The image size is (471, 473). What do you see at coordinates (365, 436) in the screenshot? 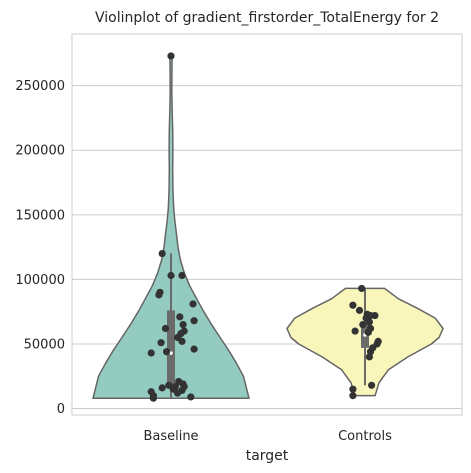
I see `x-tick-label: Controls` at bounding box center [365, 436].